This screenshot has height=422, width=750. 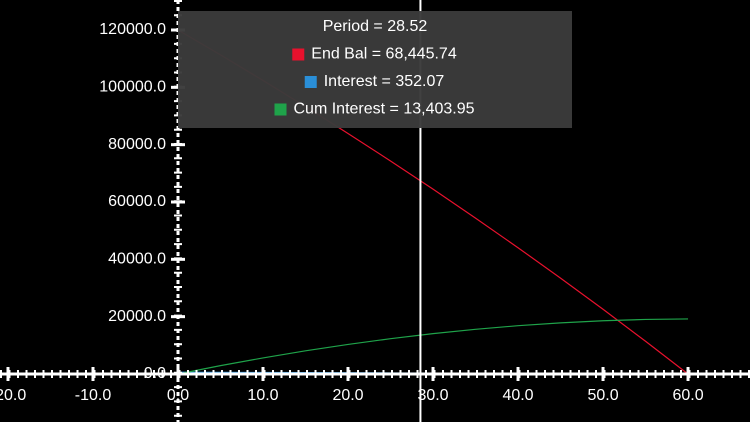 What do you see at coordinates (137, 316) in the screenshot?
I see `y-tick-label: 20000.0` at bounding box center [137, 316].